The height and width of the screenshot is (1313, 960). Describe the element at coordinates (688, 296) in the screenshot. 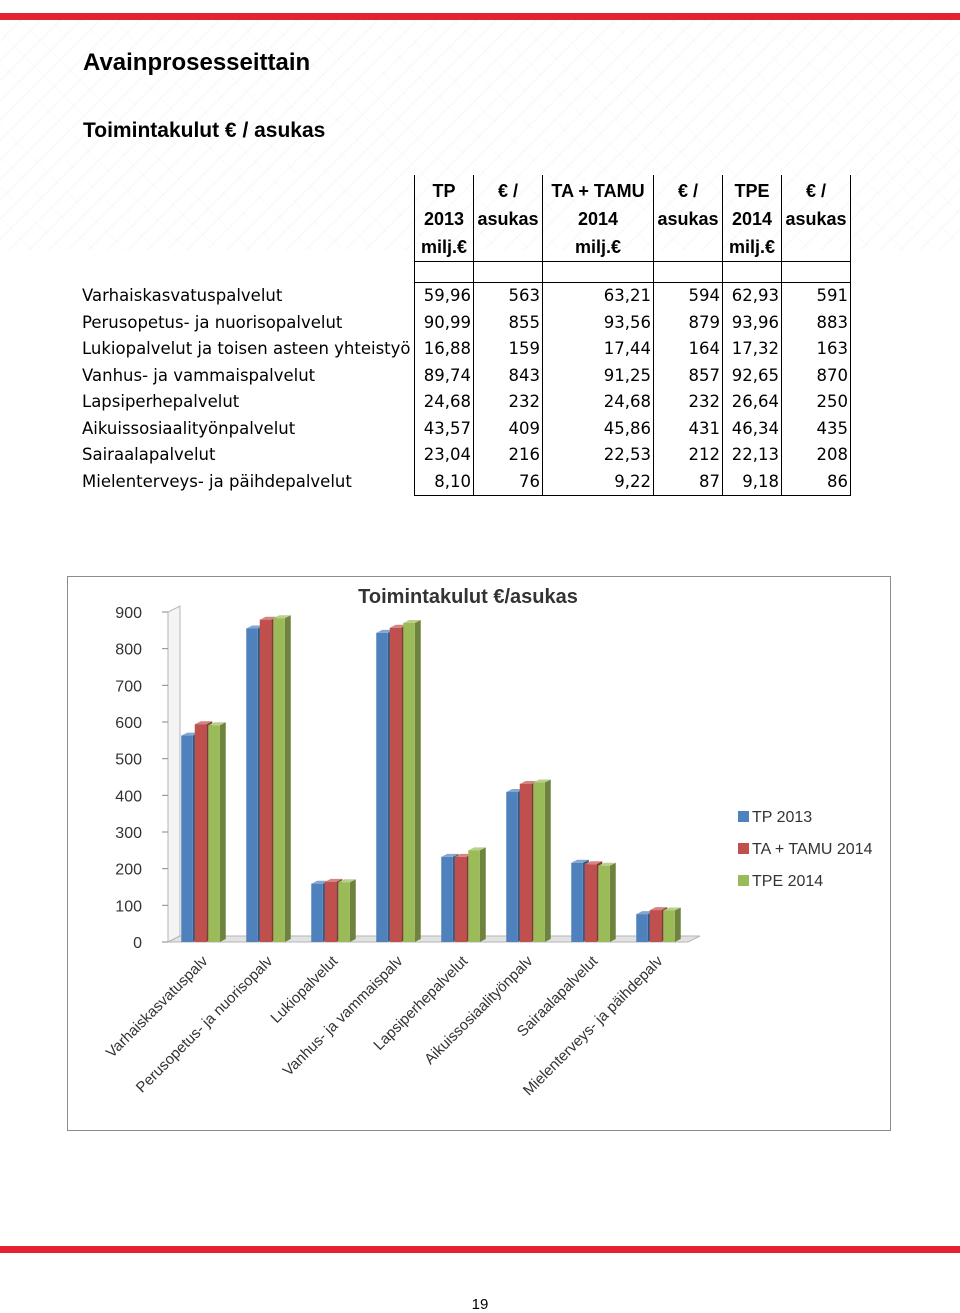

I see `value-cell: 594` at that location.